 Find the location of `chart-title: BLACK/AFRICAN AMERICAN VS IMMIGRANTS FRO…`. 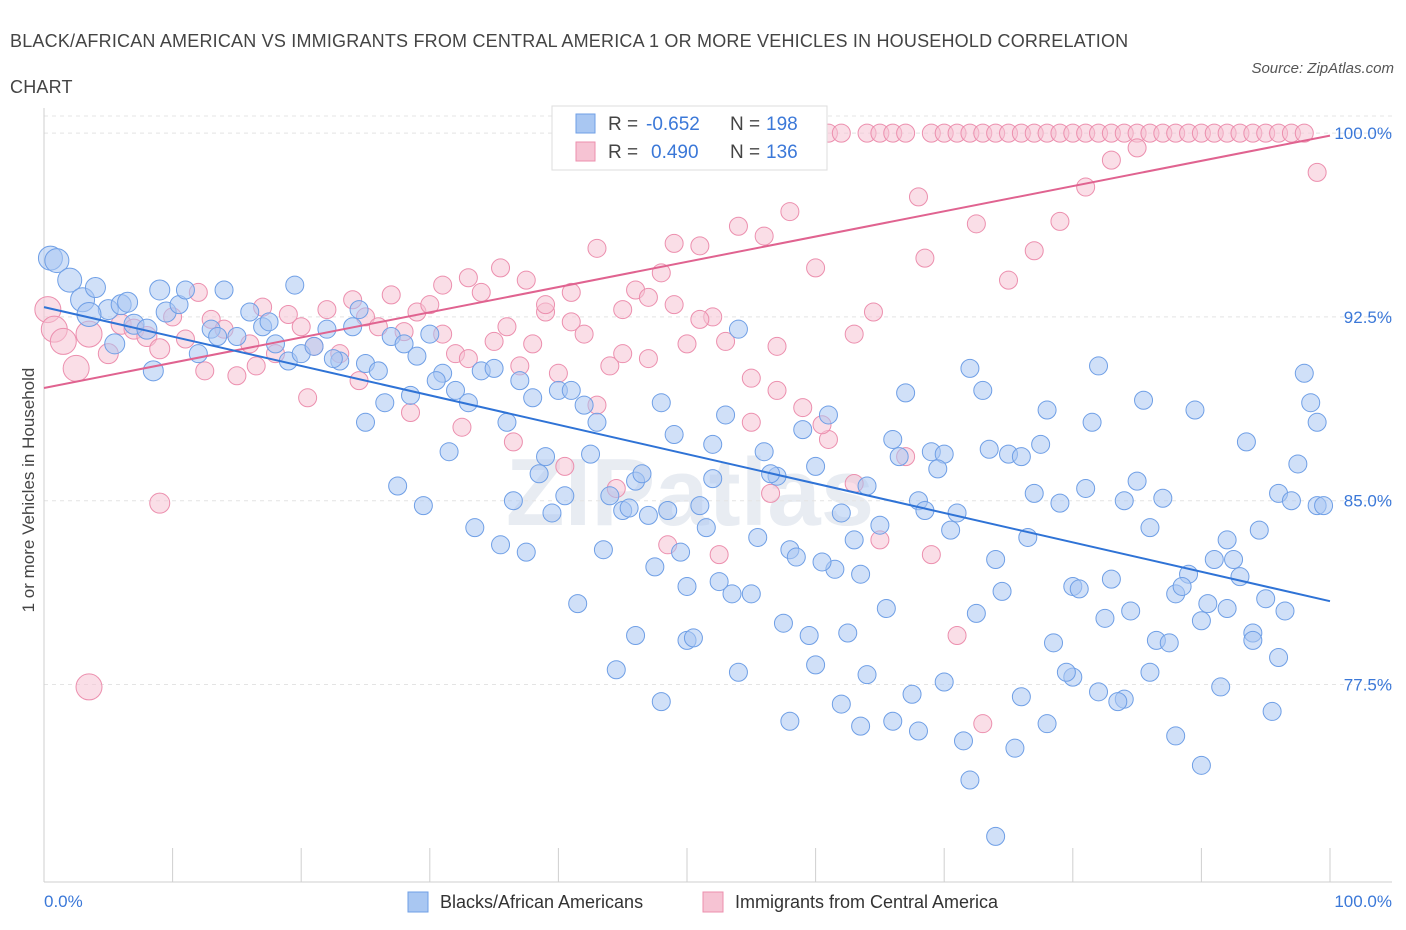

chart-title: BLACK/AFRICAN AMERICAN VS IMMIGRANTS FRO… is located at coordinates (569, 64).